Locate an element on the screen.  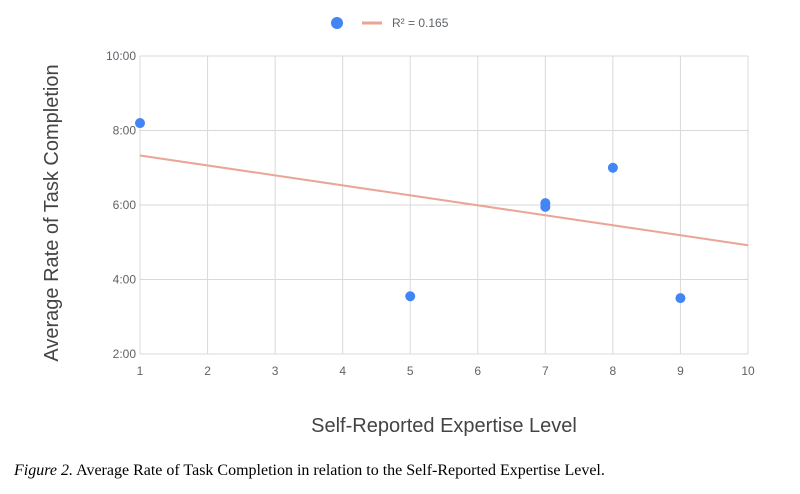
y-tick-label: 10:00 is located at coordinates (121, 56).